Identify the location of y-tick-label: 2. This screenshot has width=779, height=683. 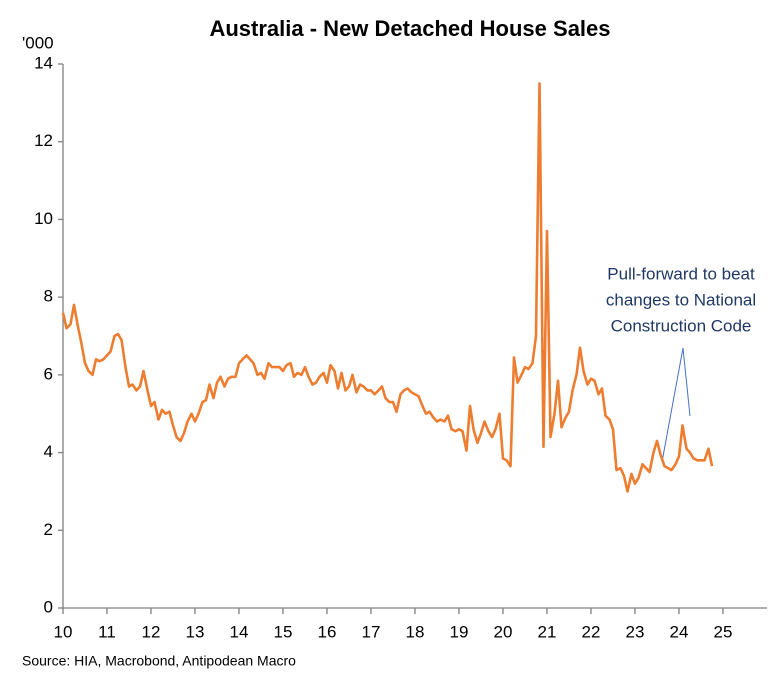
(48, 529).